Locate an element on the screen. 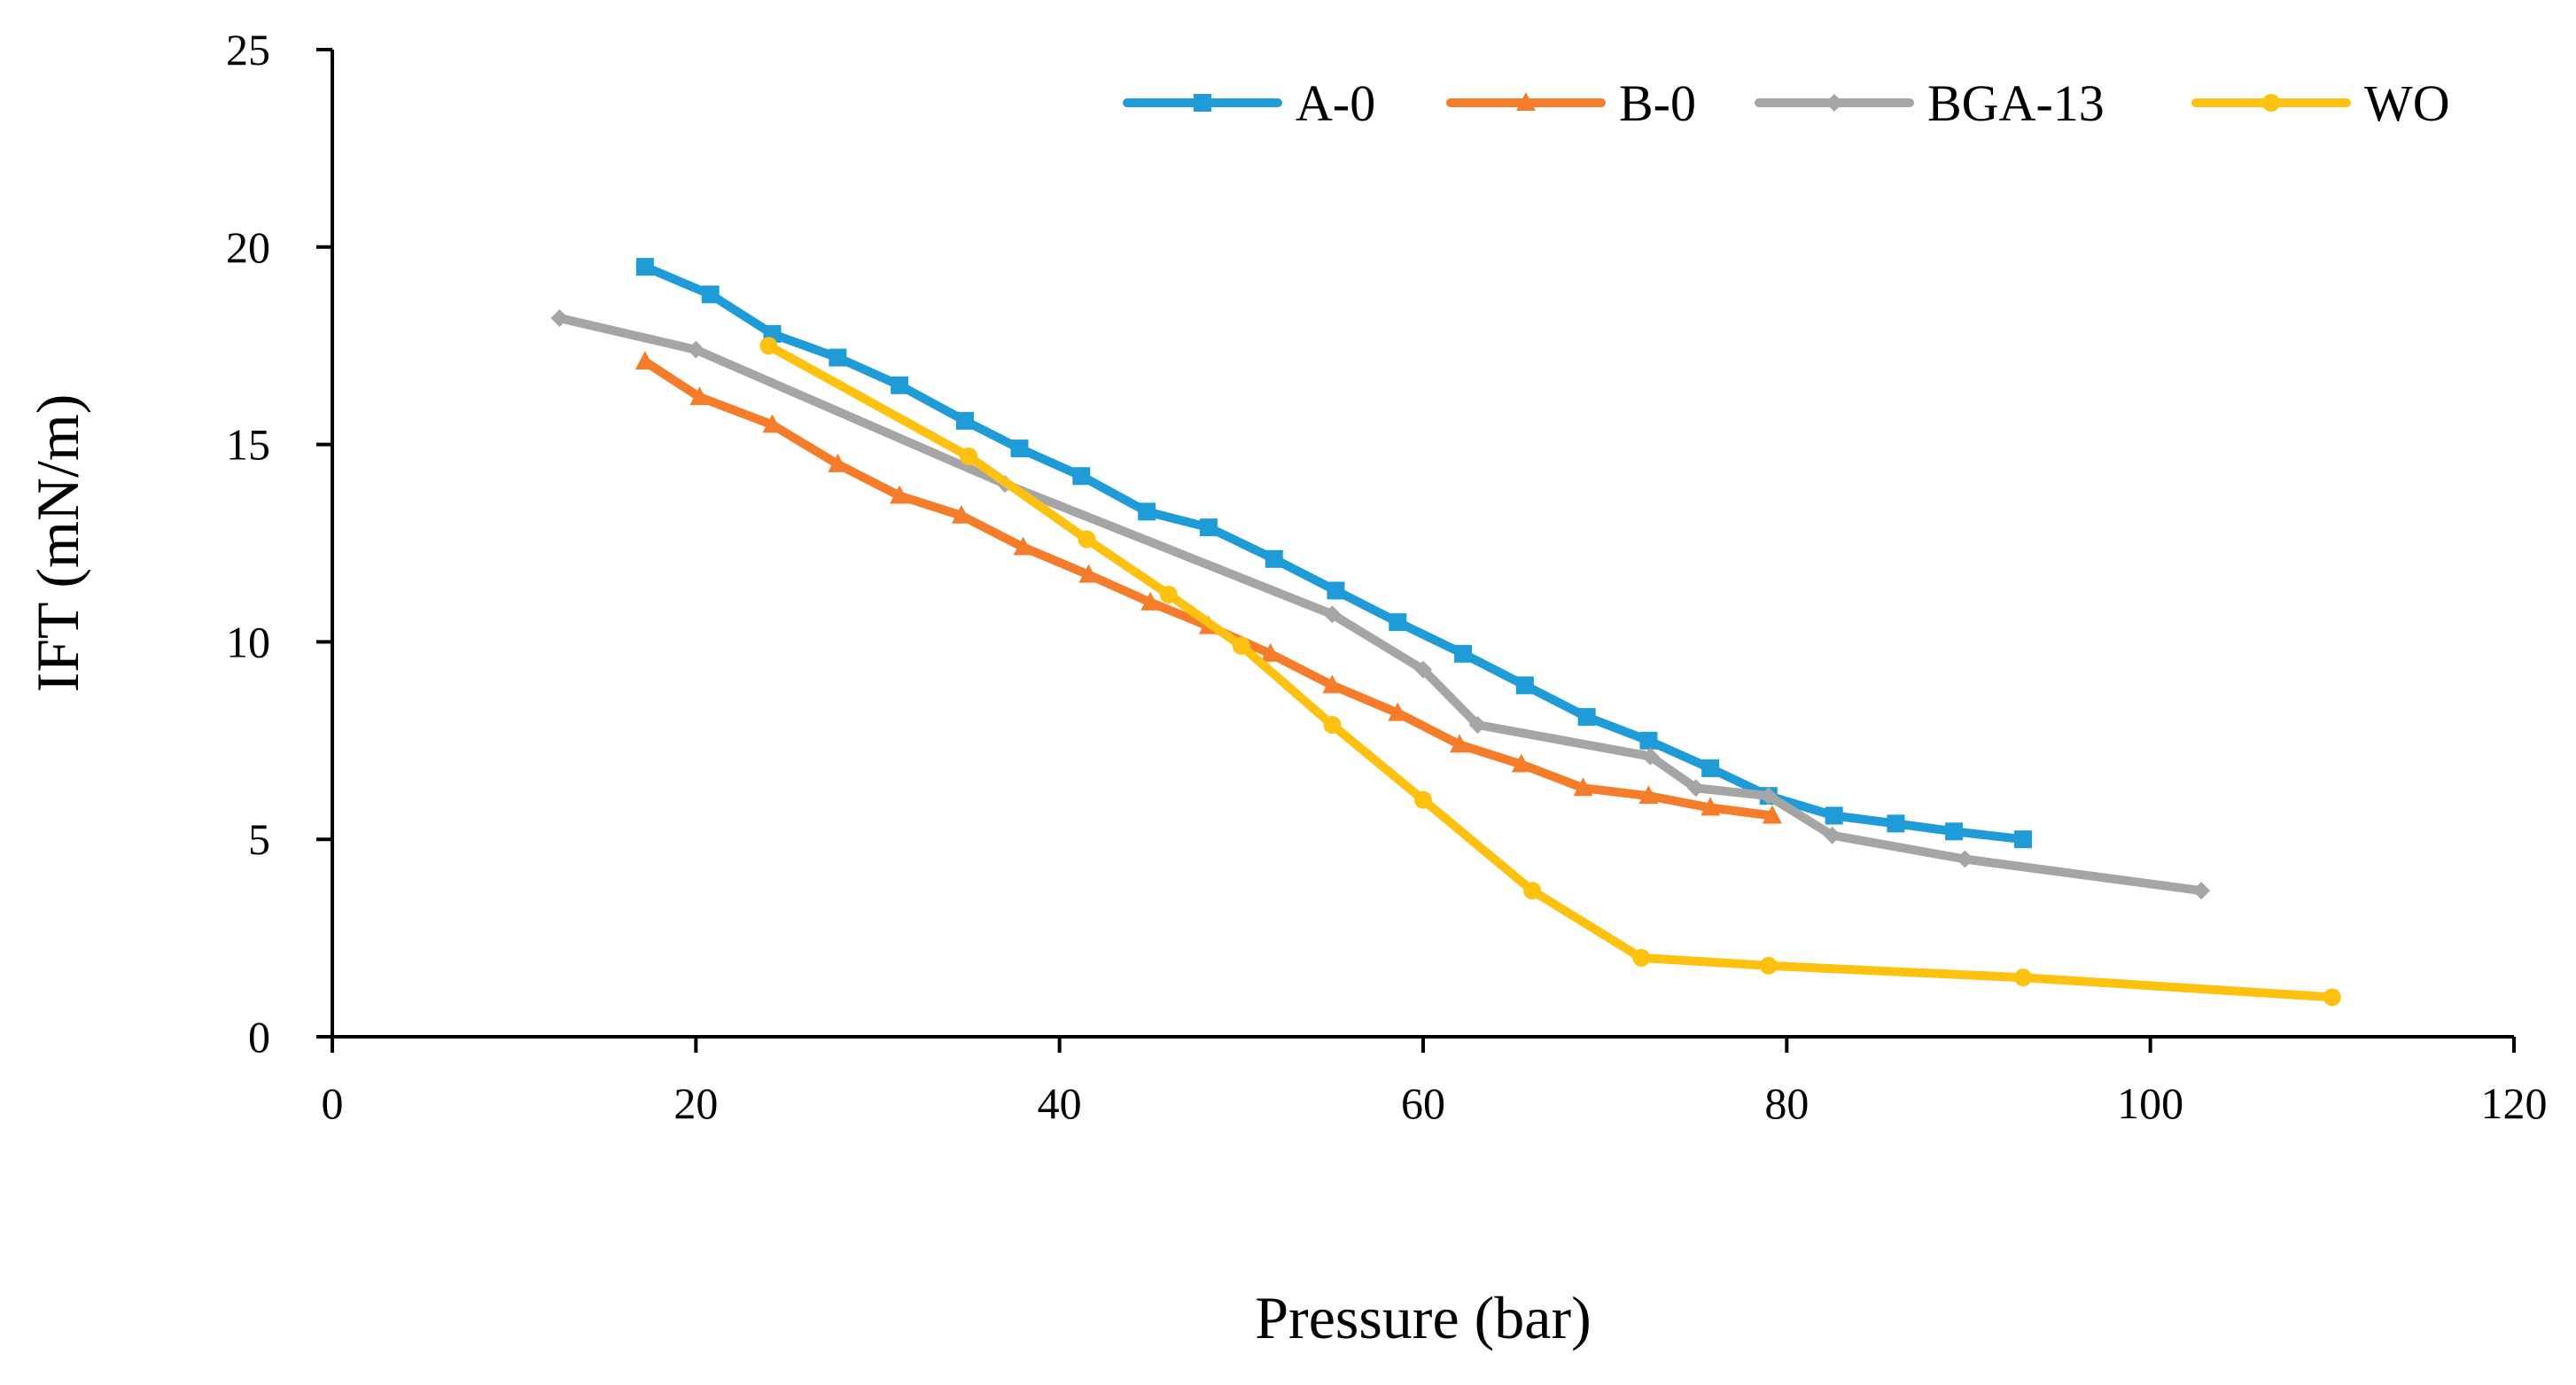  legend-item-a-0: A-0 is located at coordinates (1249, 103).